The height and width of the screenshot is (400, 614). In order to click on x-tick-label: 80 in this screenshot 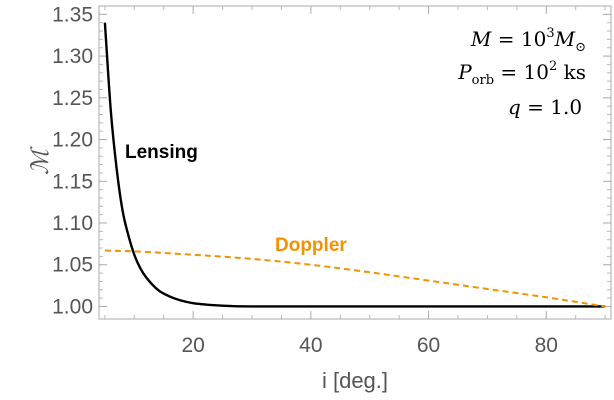, I will do `click(546, 345)`.